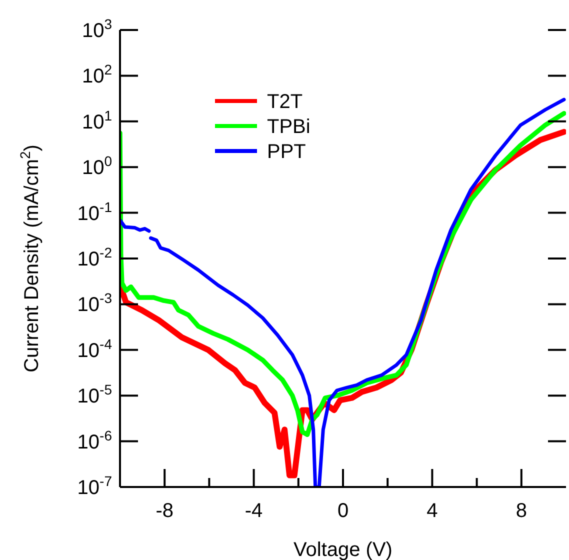 The height and width of the screenshot is (560, 569). Describe the element at coordinates (94, 257) in the screenshot. I see `y-tick-label: 10$^{-2}$` at that location.